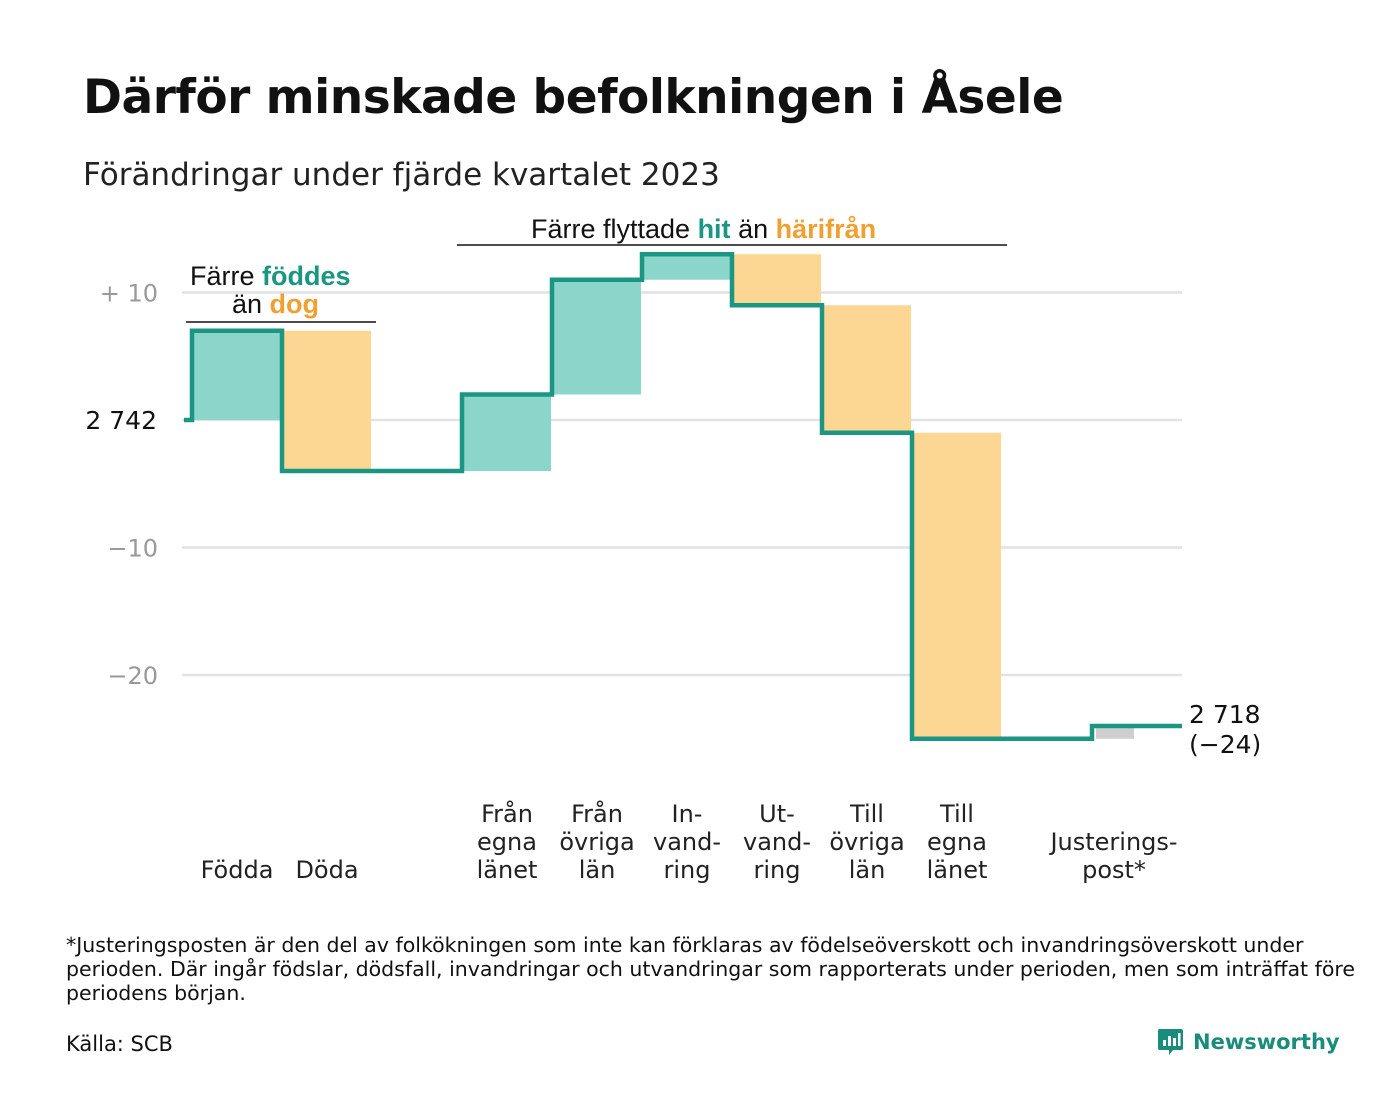 This screenshot has width=1400, height=1120. What do you see at coordinates (326, 870) in the screenshot?
I see `category-label: Döda` at bounding box center [326, 870].